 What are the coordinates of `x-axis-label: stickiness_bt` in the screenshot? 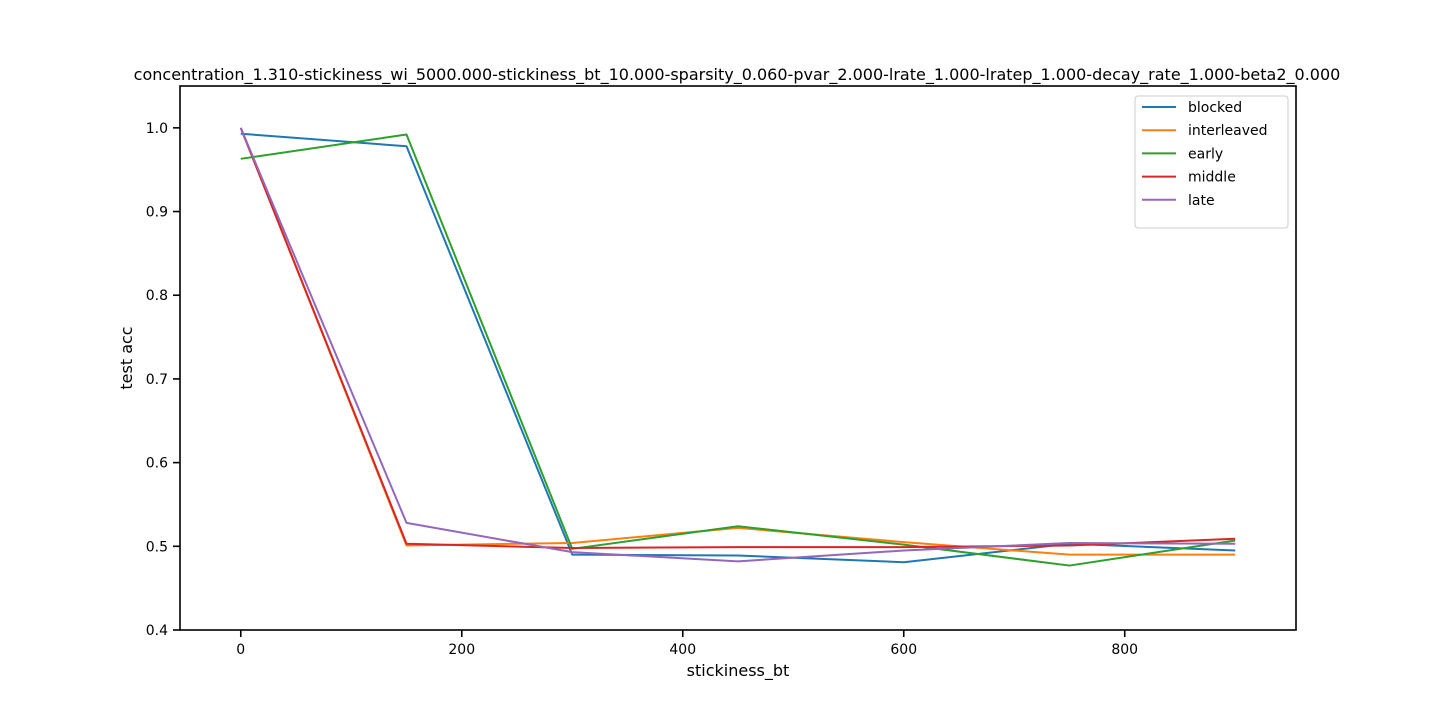 It's located at (738, 671).